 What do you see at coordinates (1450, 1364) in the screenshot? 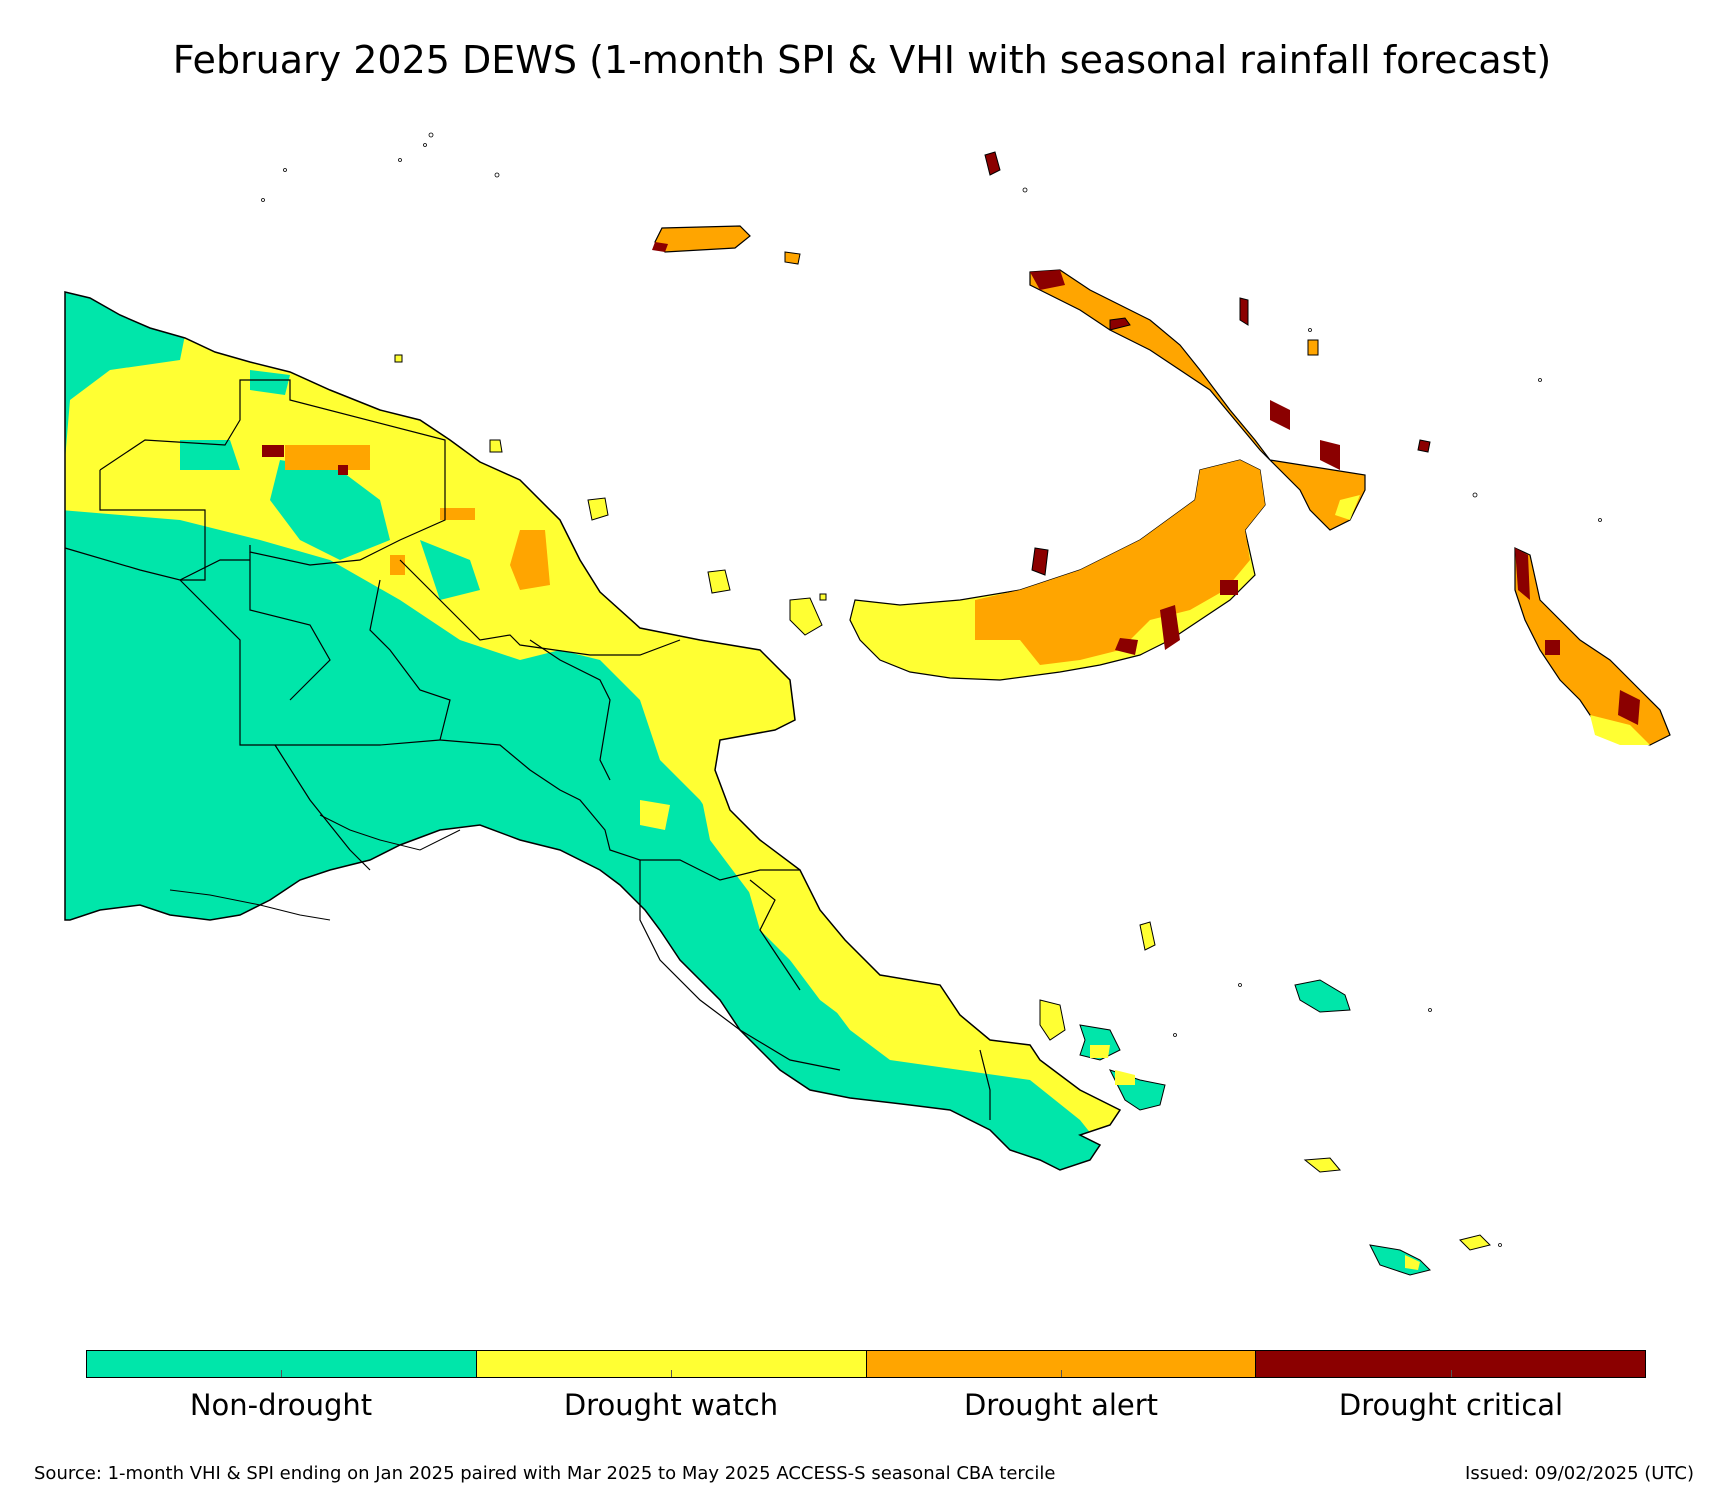
I see `legend-swatch-drought-critical` at bounding box center [1450, 1364].